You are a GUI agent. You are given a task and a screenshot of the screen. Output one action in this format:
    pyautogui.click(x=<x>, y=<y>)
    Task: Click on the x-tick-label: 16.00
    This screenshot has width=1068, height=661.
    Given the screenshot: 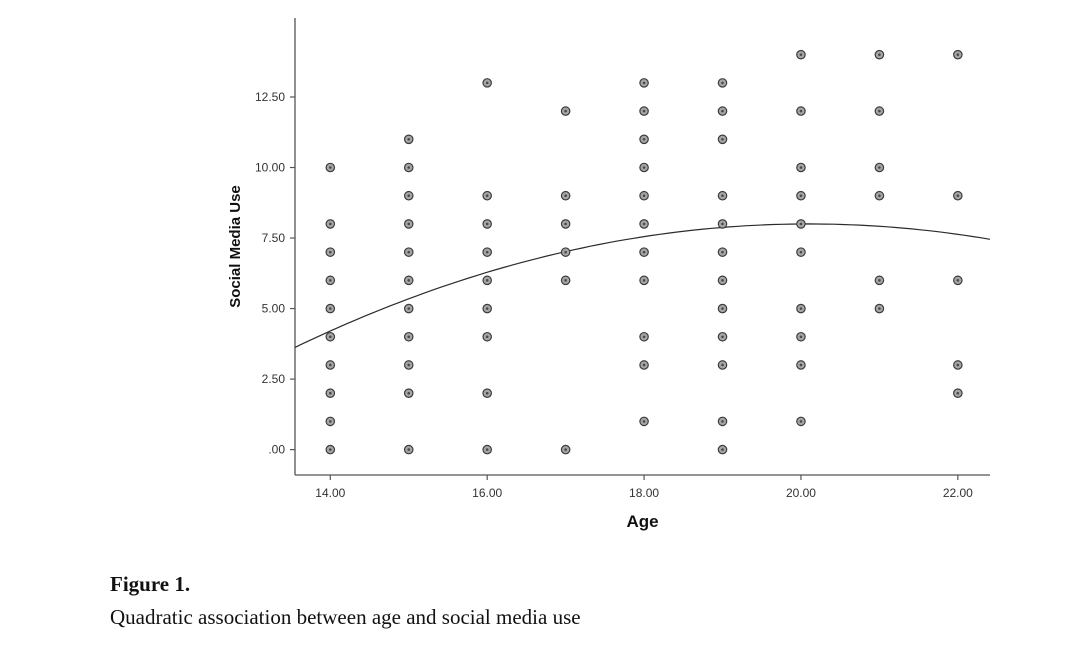 What is the action you would take?
    pyautogui.click(x=487, y=493)
    